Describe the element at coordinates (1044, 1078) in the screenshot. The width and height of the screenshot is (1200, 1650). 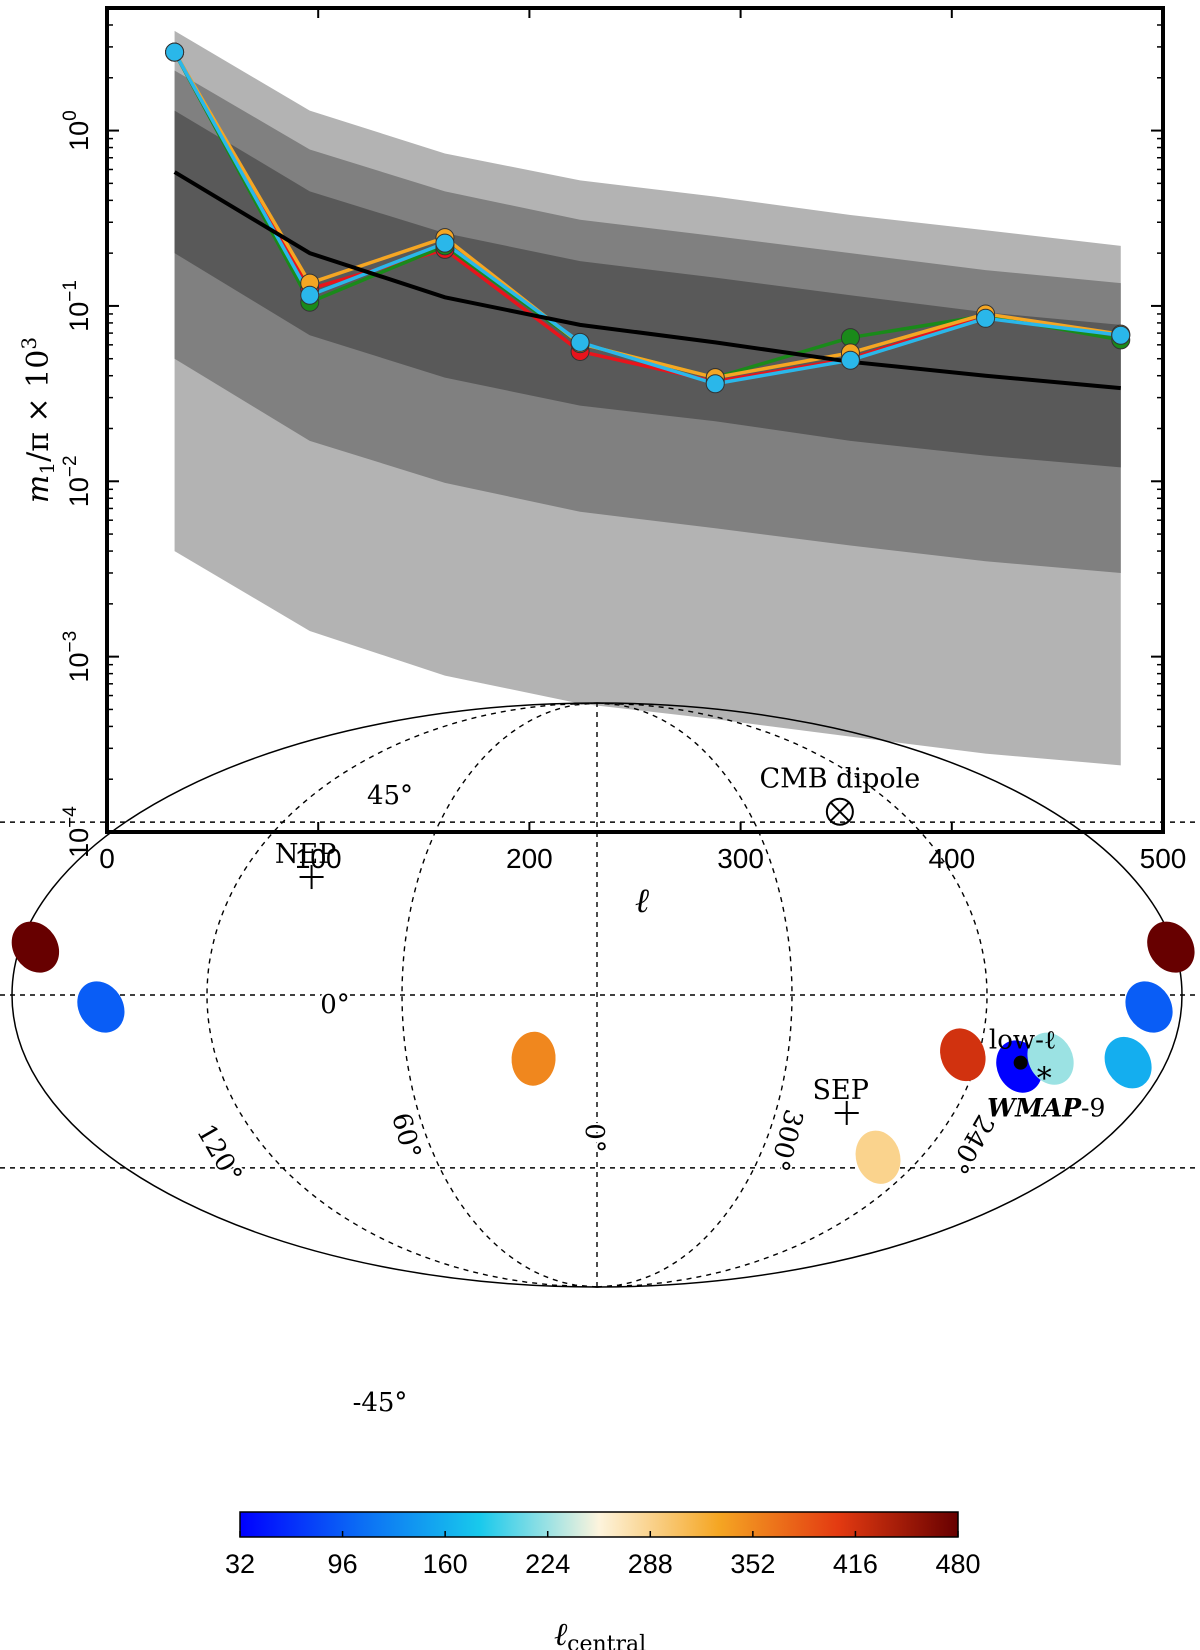
I see `wmap-marker: *` at that location.